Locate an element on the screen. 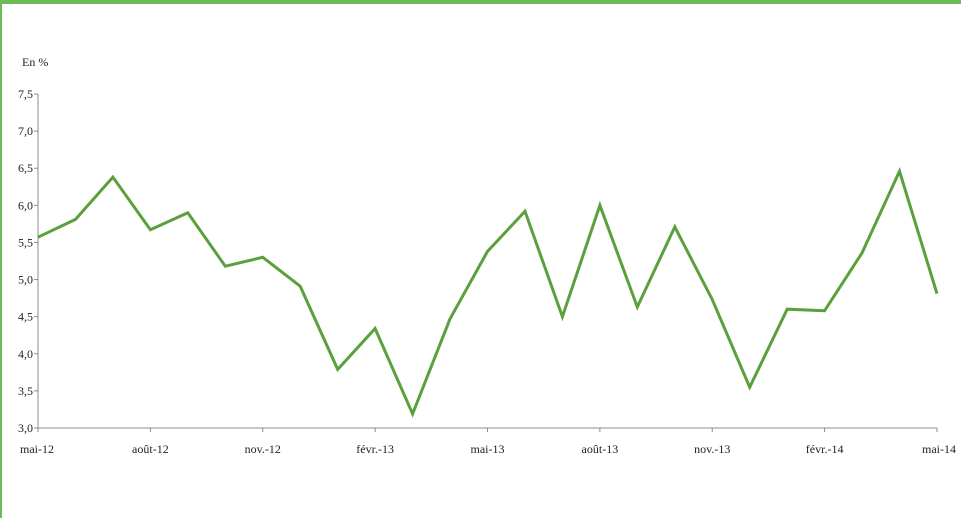 Image resolution: width=961 pixels, height=518 pixels. y-tick-label: 7,0 is located at coordinates (25, 131).